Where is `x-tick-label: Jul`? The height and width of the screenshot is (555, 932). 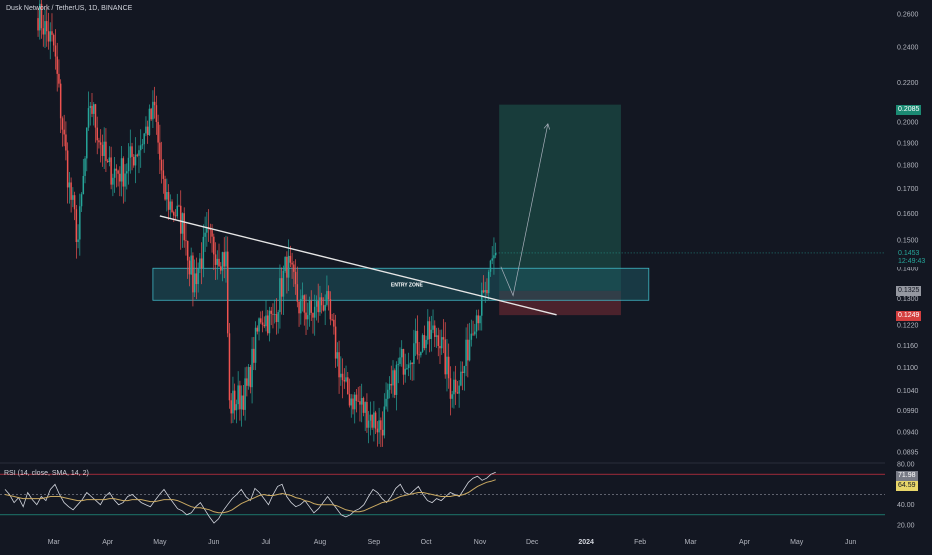 x-tick-label: Jul is located at coordinates (266, 542).